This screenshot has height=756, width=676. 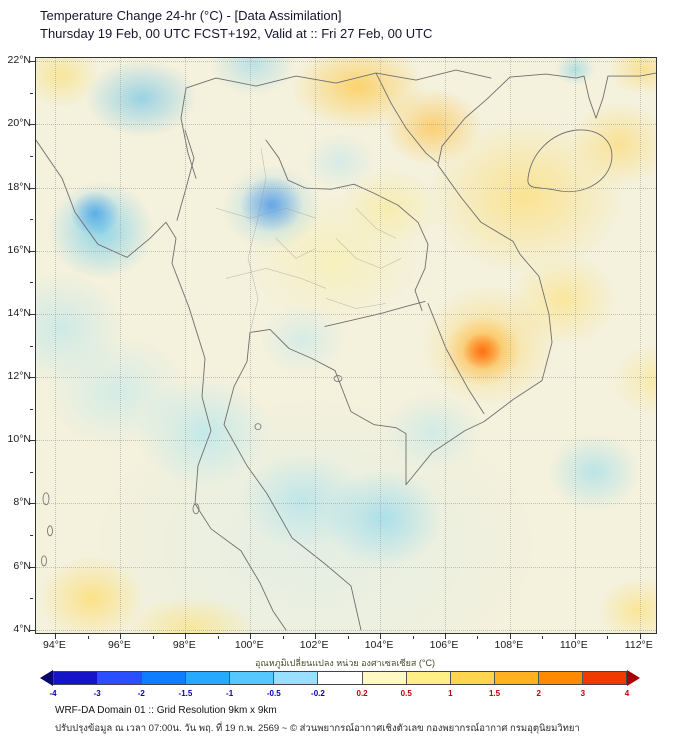 I want to click on colorbar-tick-label: -4, so click(x=53, y=693).